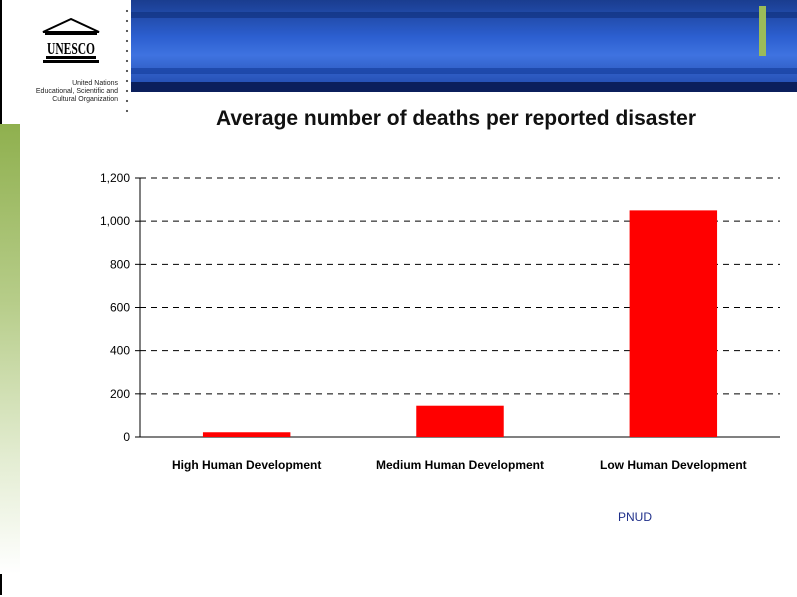  I want to click on header-banner, so click(464, 46).